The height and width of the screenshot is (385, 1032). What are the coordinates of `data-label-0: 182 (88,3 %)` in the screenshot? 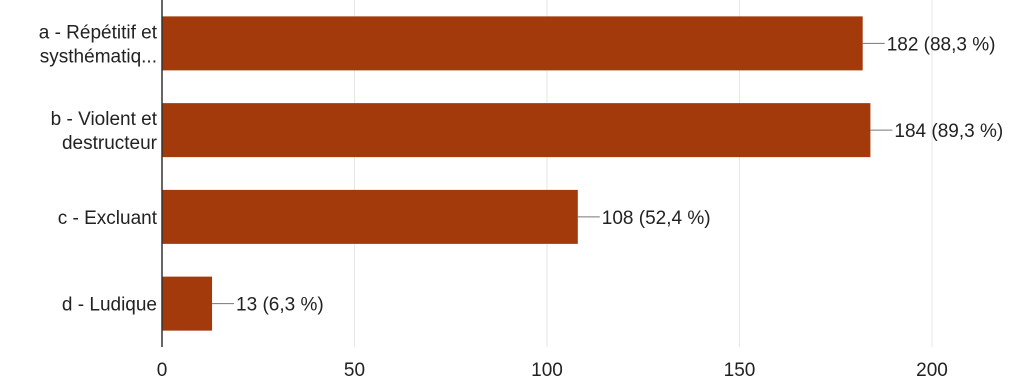 It's located at (941, 44).